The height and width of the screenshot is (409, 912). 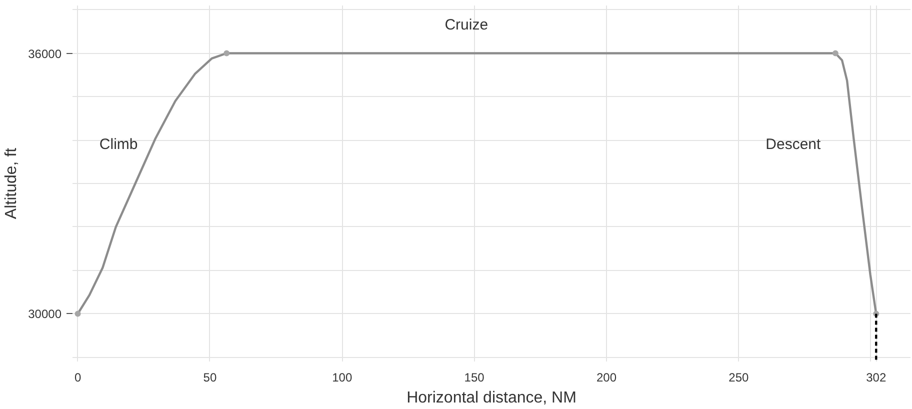 What do you see at coordinates (210, 377) in the screenshot?
I see `x-tick-label: 50` at bounding box center [210, 377].